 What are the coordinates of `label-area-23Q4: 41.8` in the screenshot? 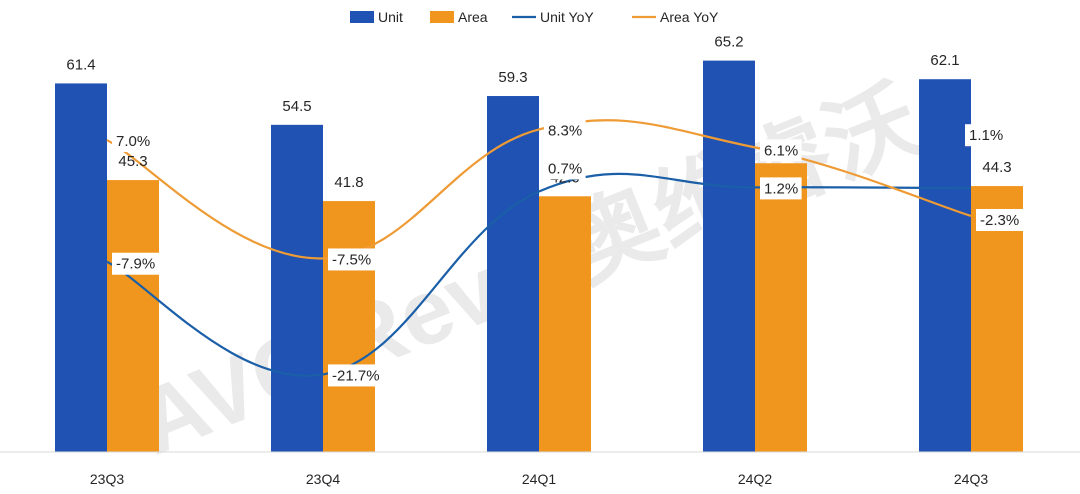 It's located at (348, 182).